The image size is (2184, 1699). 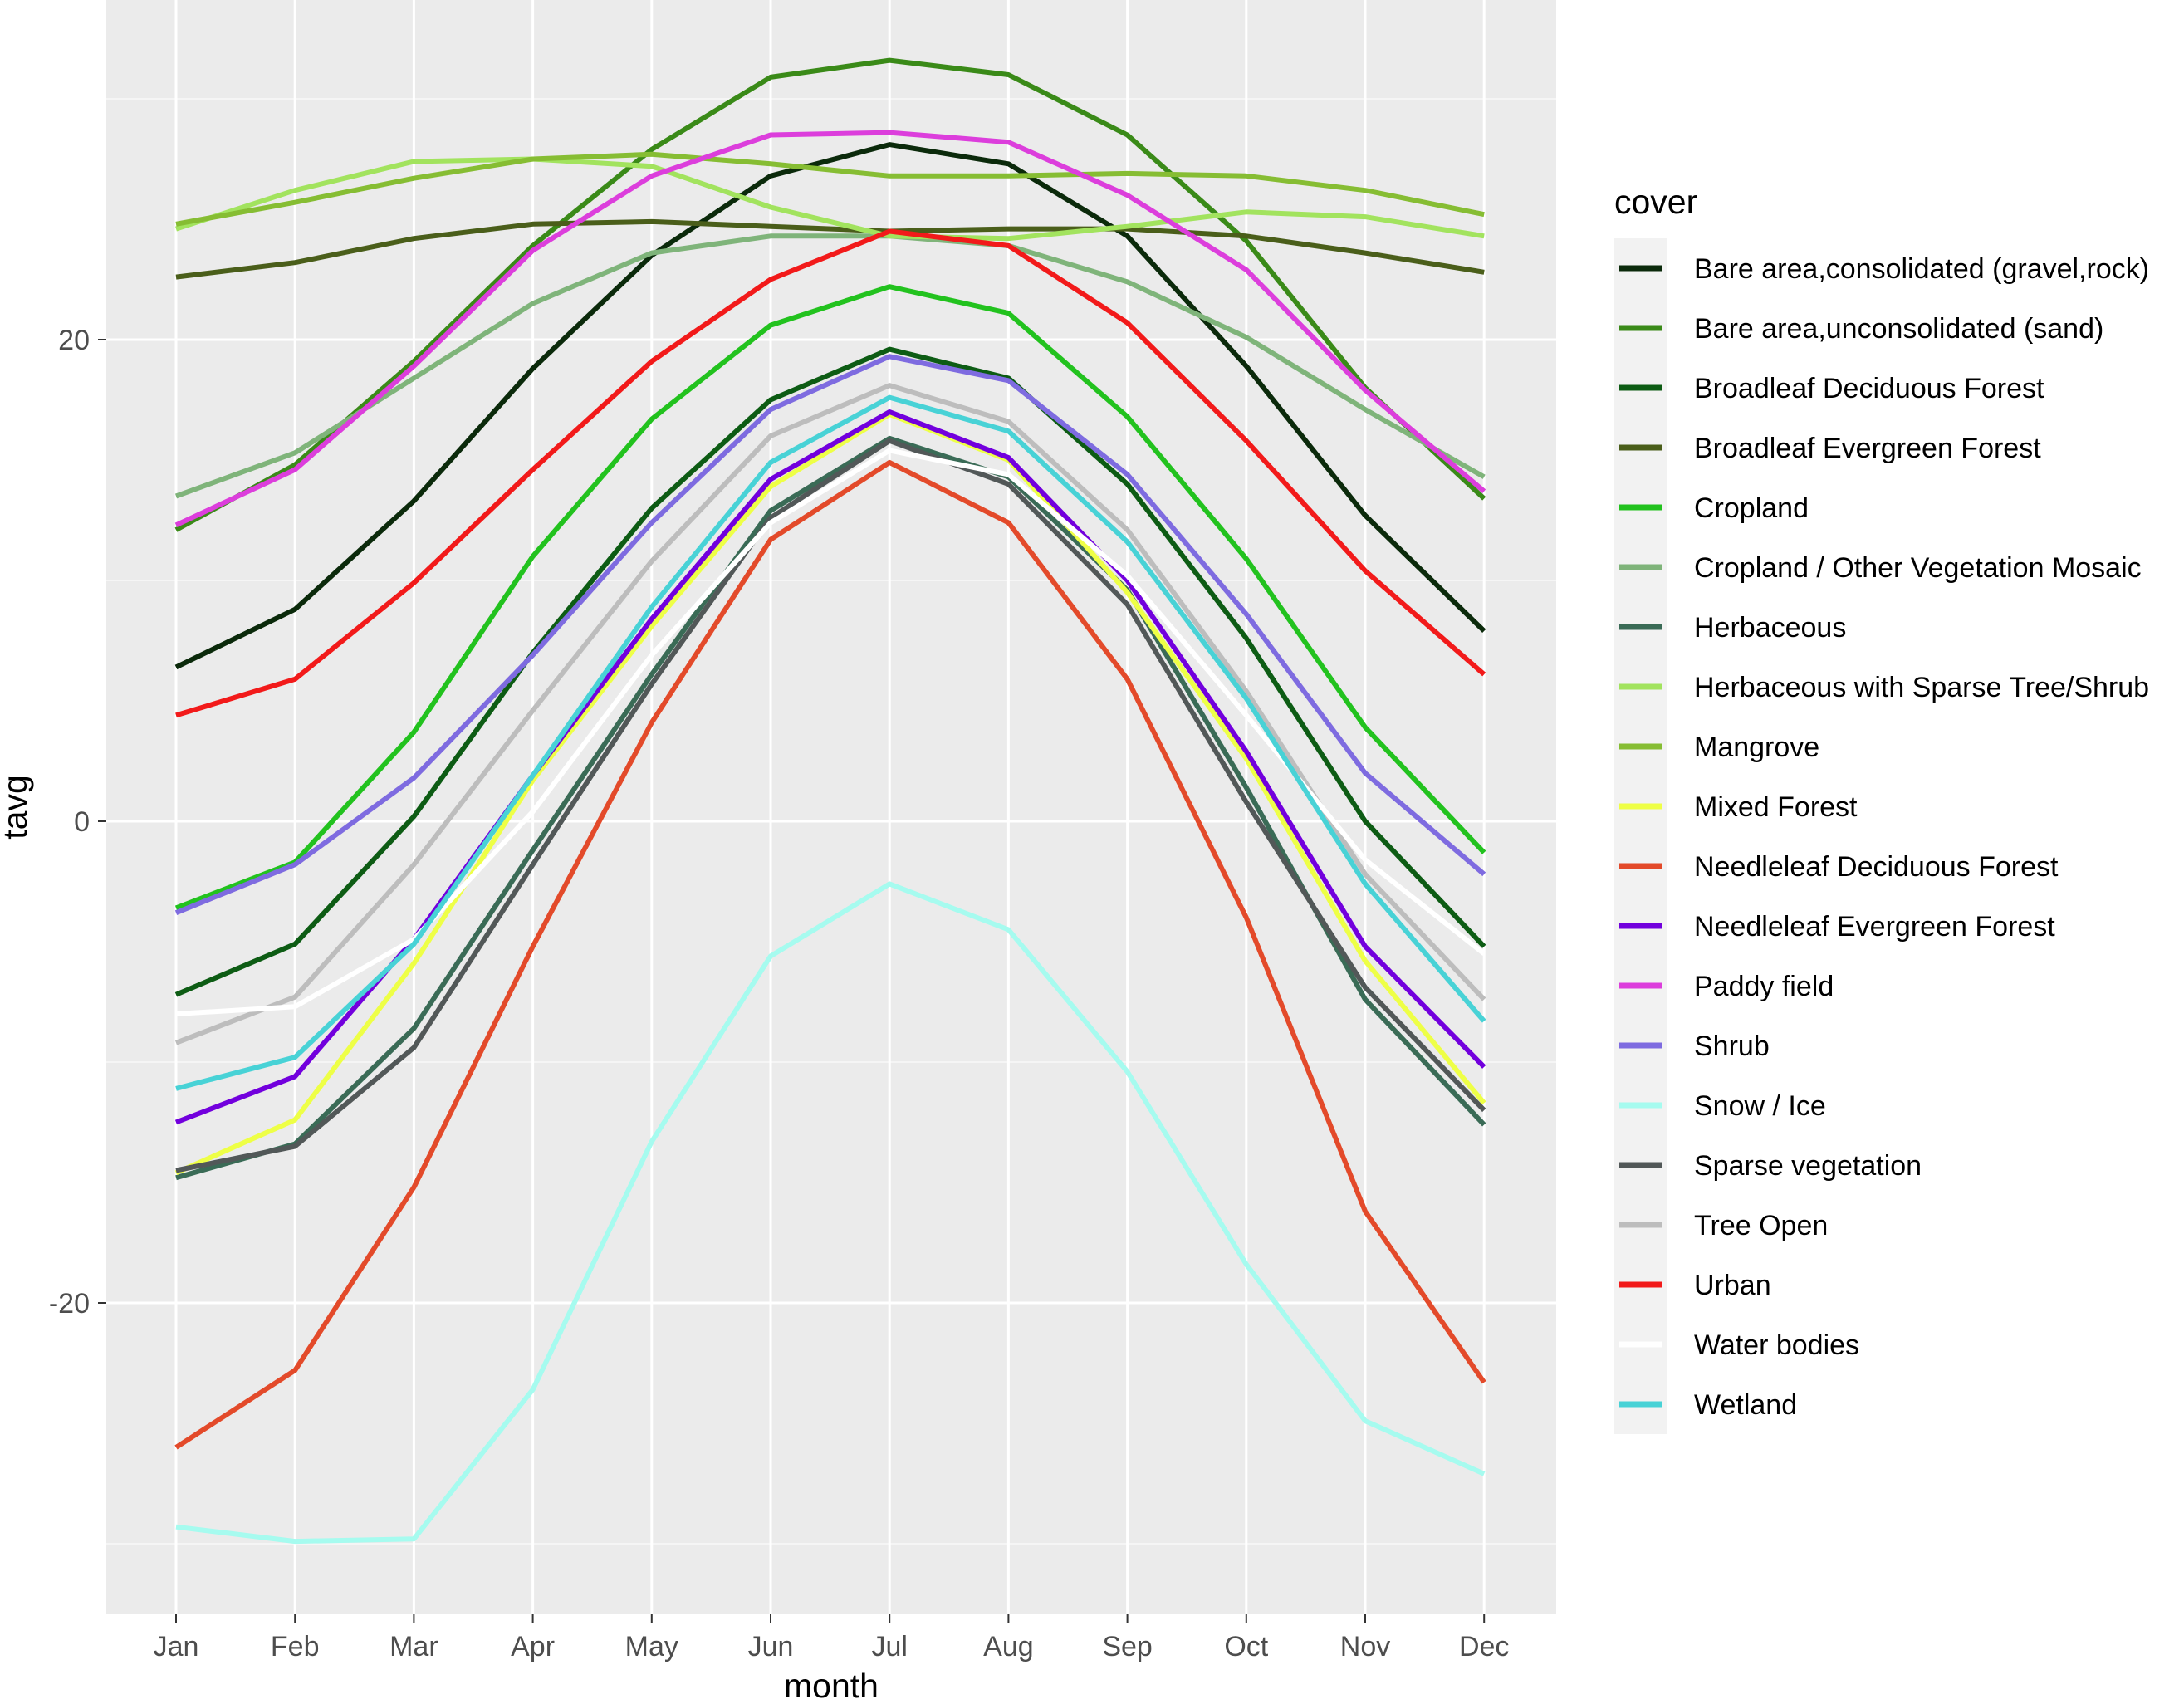 I want to click on legend-label: Urban, so click(x=1732, y=1286).